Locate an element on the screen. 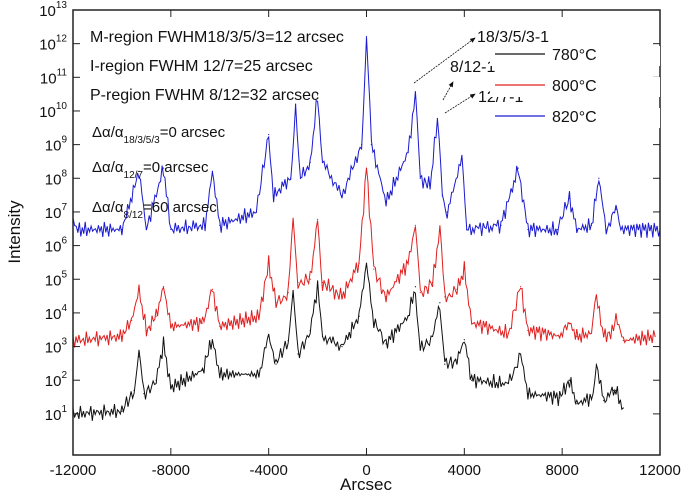  x-tick-label: 8000 is located at coordinates (561, 470).